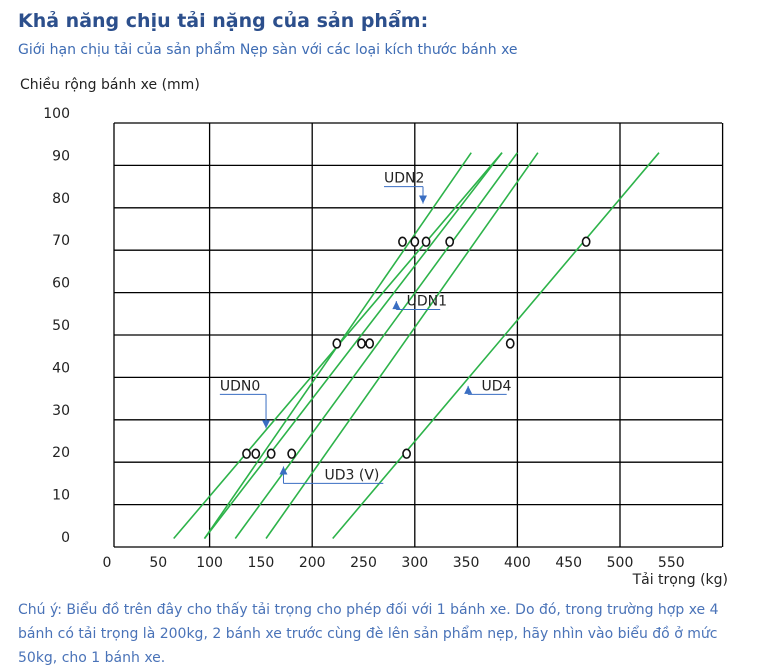  What do you see at coordinates (261, 563) in the screenshot?
I see `x-tick-label: 150` at bounding box center [261, 563].